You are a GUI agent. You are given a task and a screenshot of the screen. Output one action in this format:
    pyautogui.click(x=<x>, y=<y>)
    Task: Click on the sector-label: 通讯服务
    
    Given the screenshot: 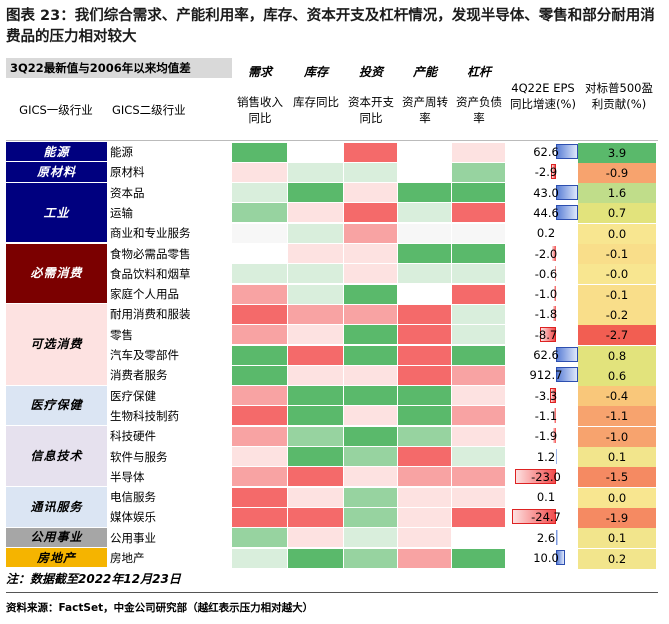 What is the action you would take?
    pyautogui.click(x=56, y=507)
    